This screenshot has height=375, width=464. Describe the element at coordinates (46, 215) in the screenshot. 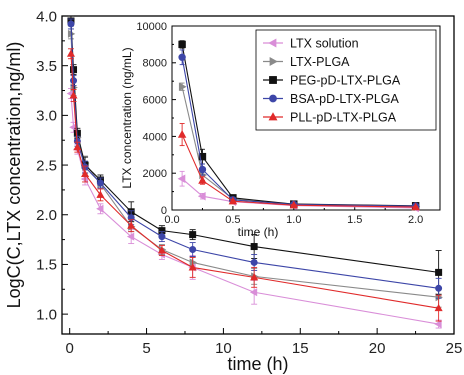

I see `y-tick-label: 2.0` at that location.